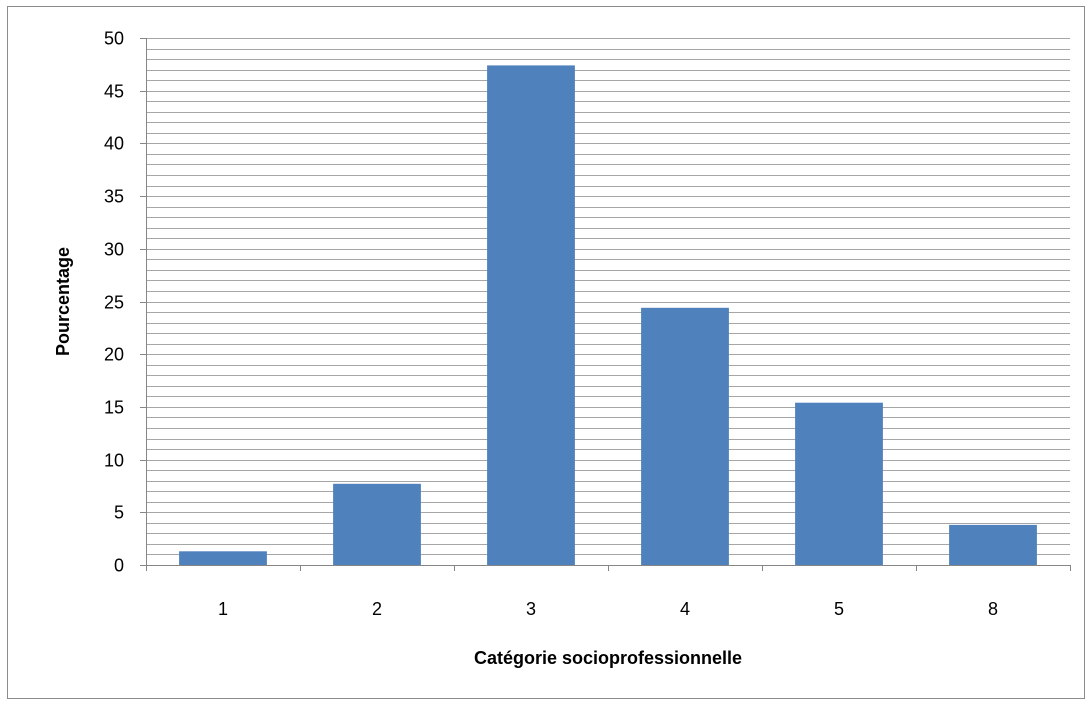 This screenshot has height=705, width=1091. What do you see at coordinates (114, 408) in the screenshot?
I see `y-tick-label: 15` at bounding box center [114, 408].